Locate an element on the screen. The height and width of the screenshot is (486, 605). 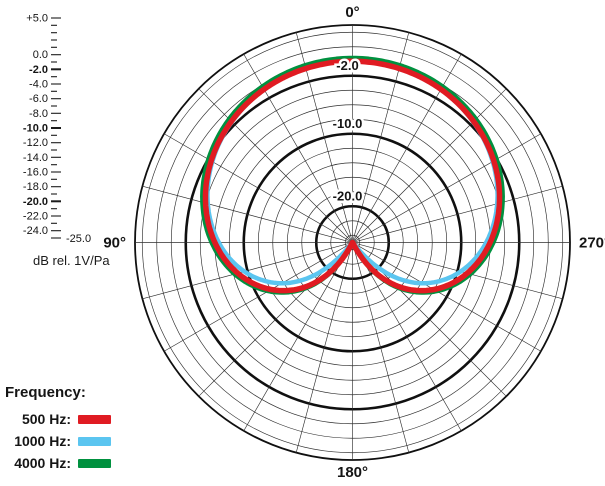
angle-label-270: 270° is located at coordinates (592, 243).